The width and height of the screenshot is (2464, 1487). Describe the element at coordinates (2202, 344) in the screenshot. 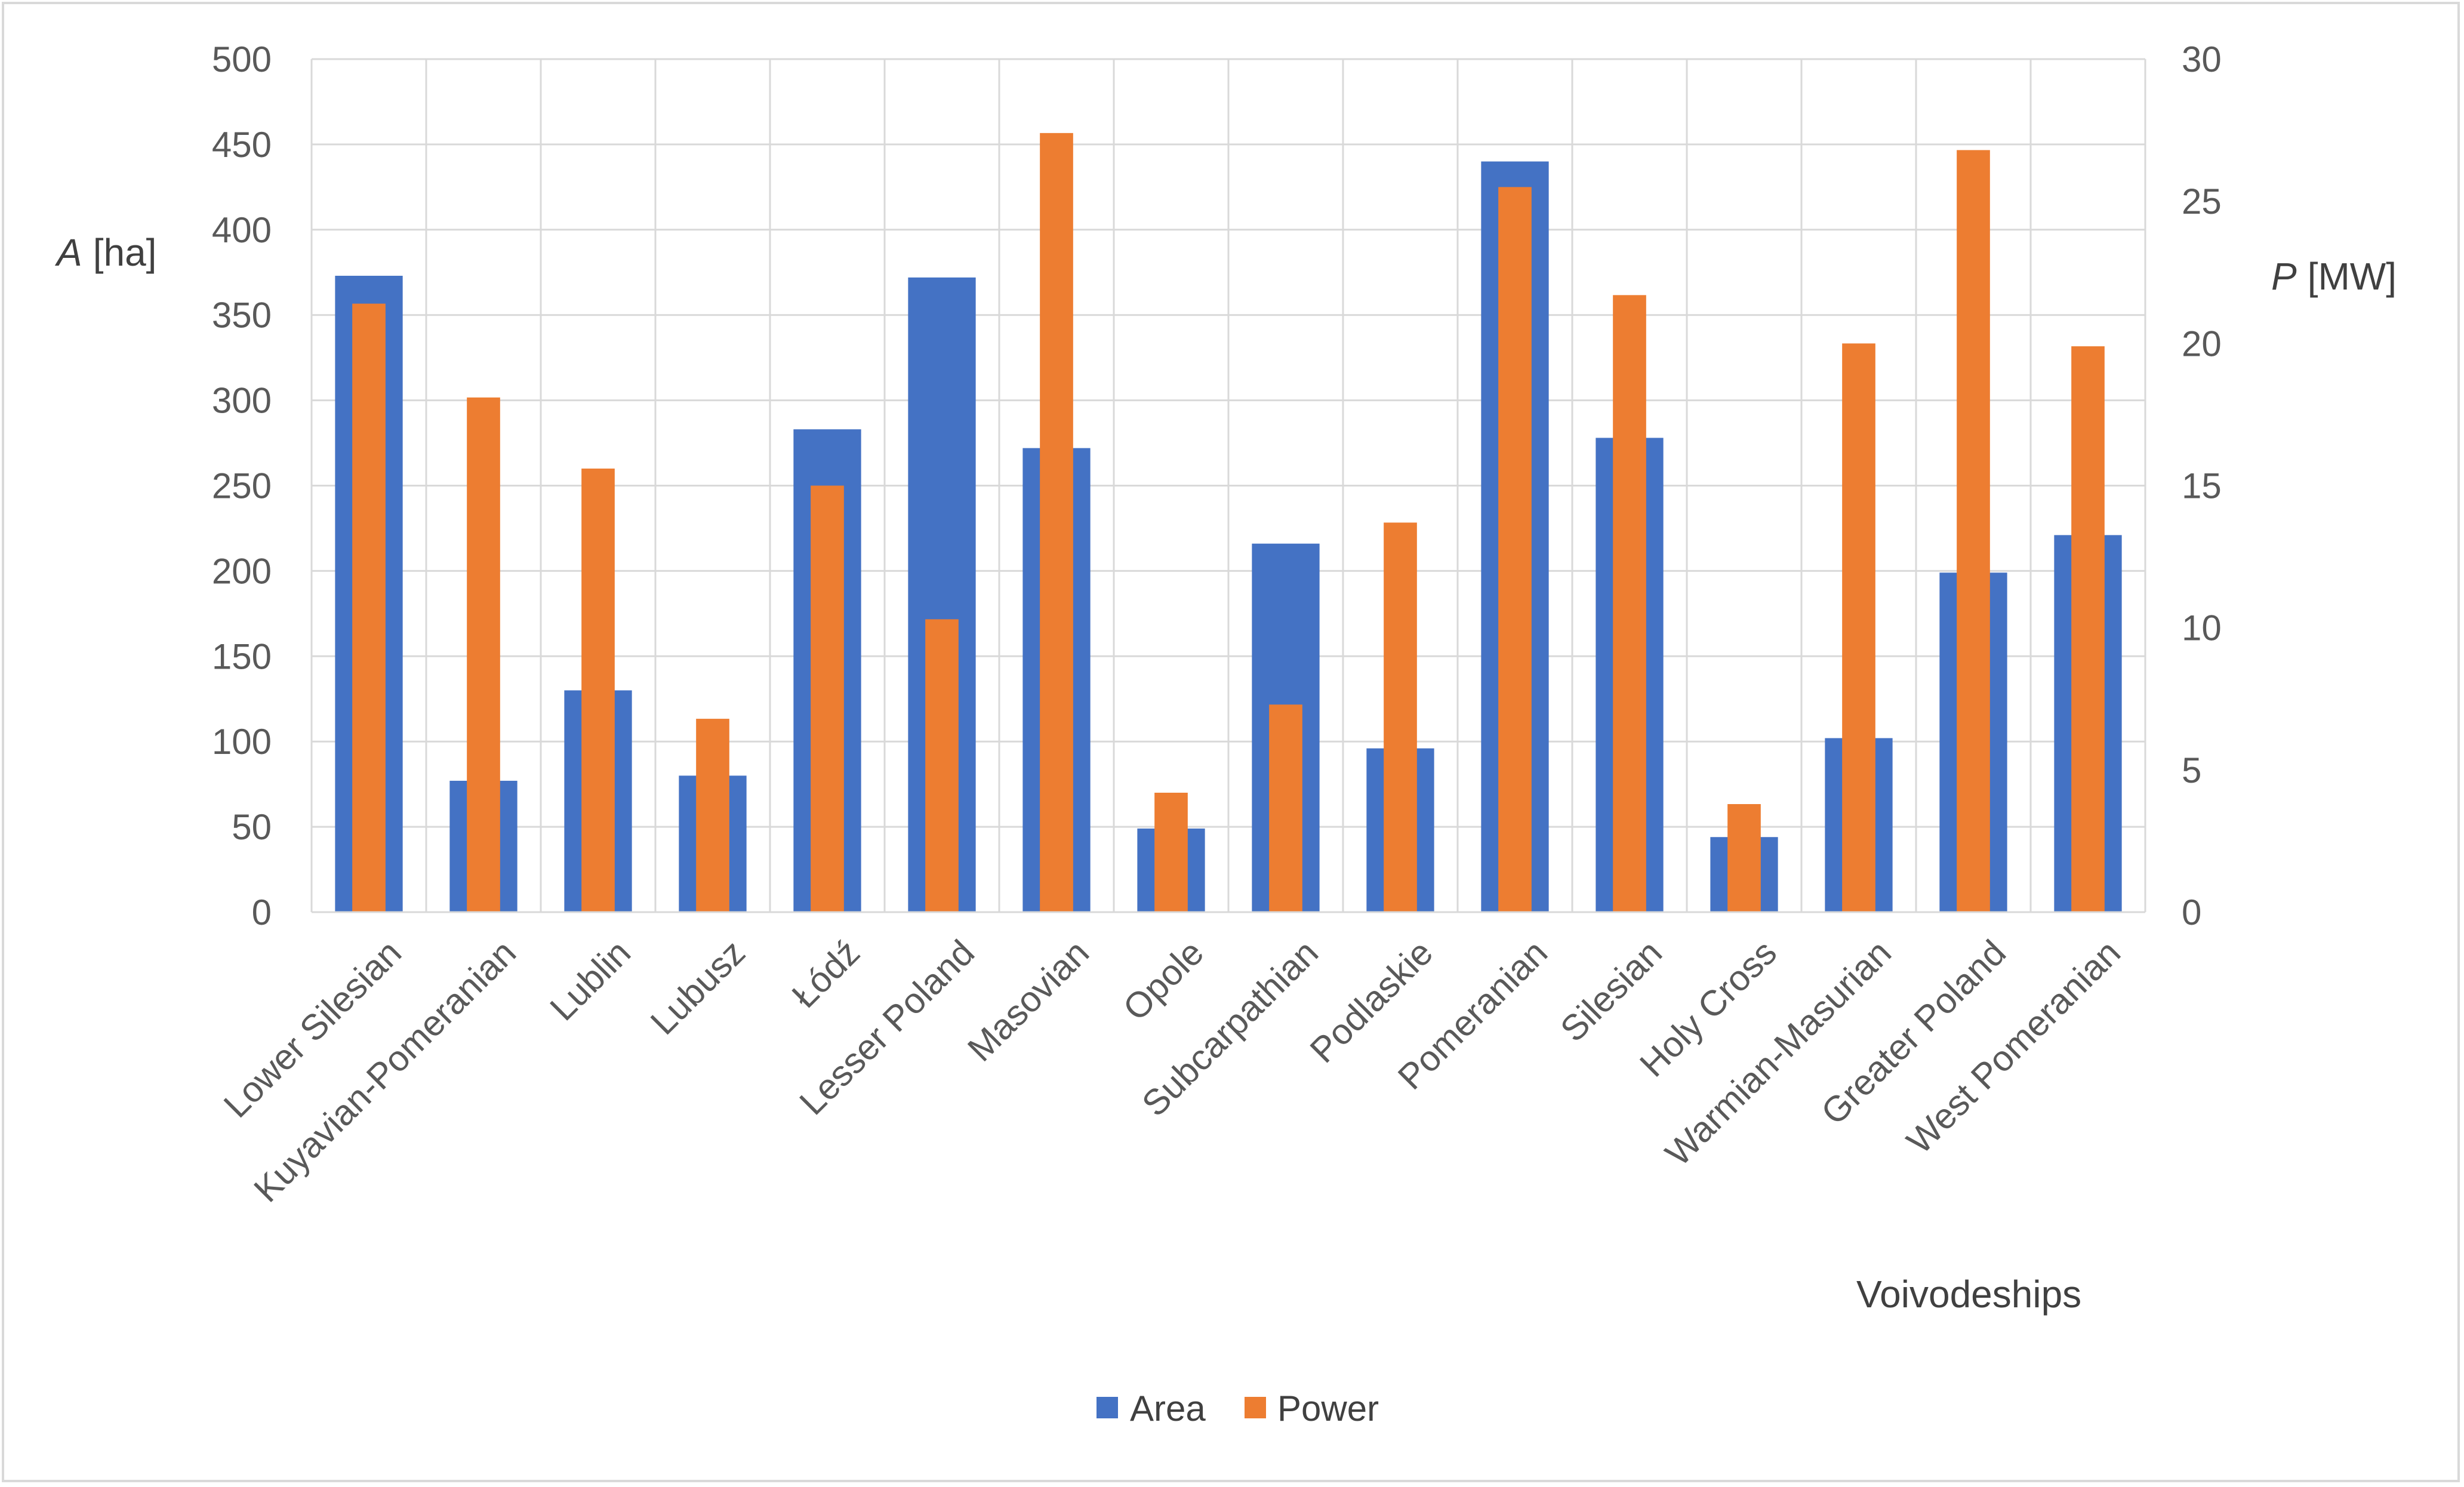

I see `y2-tick-label: 20` at that location.